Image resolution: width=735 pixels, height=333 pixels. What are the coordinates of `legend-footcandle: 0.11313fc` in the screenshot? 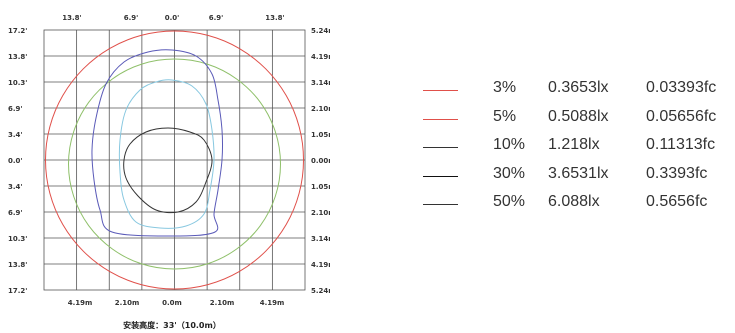 It's located at (681, 144).